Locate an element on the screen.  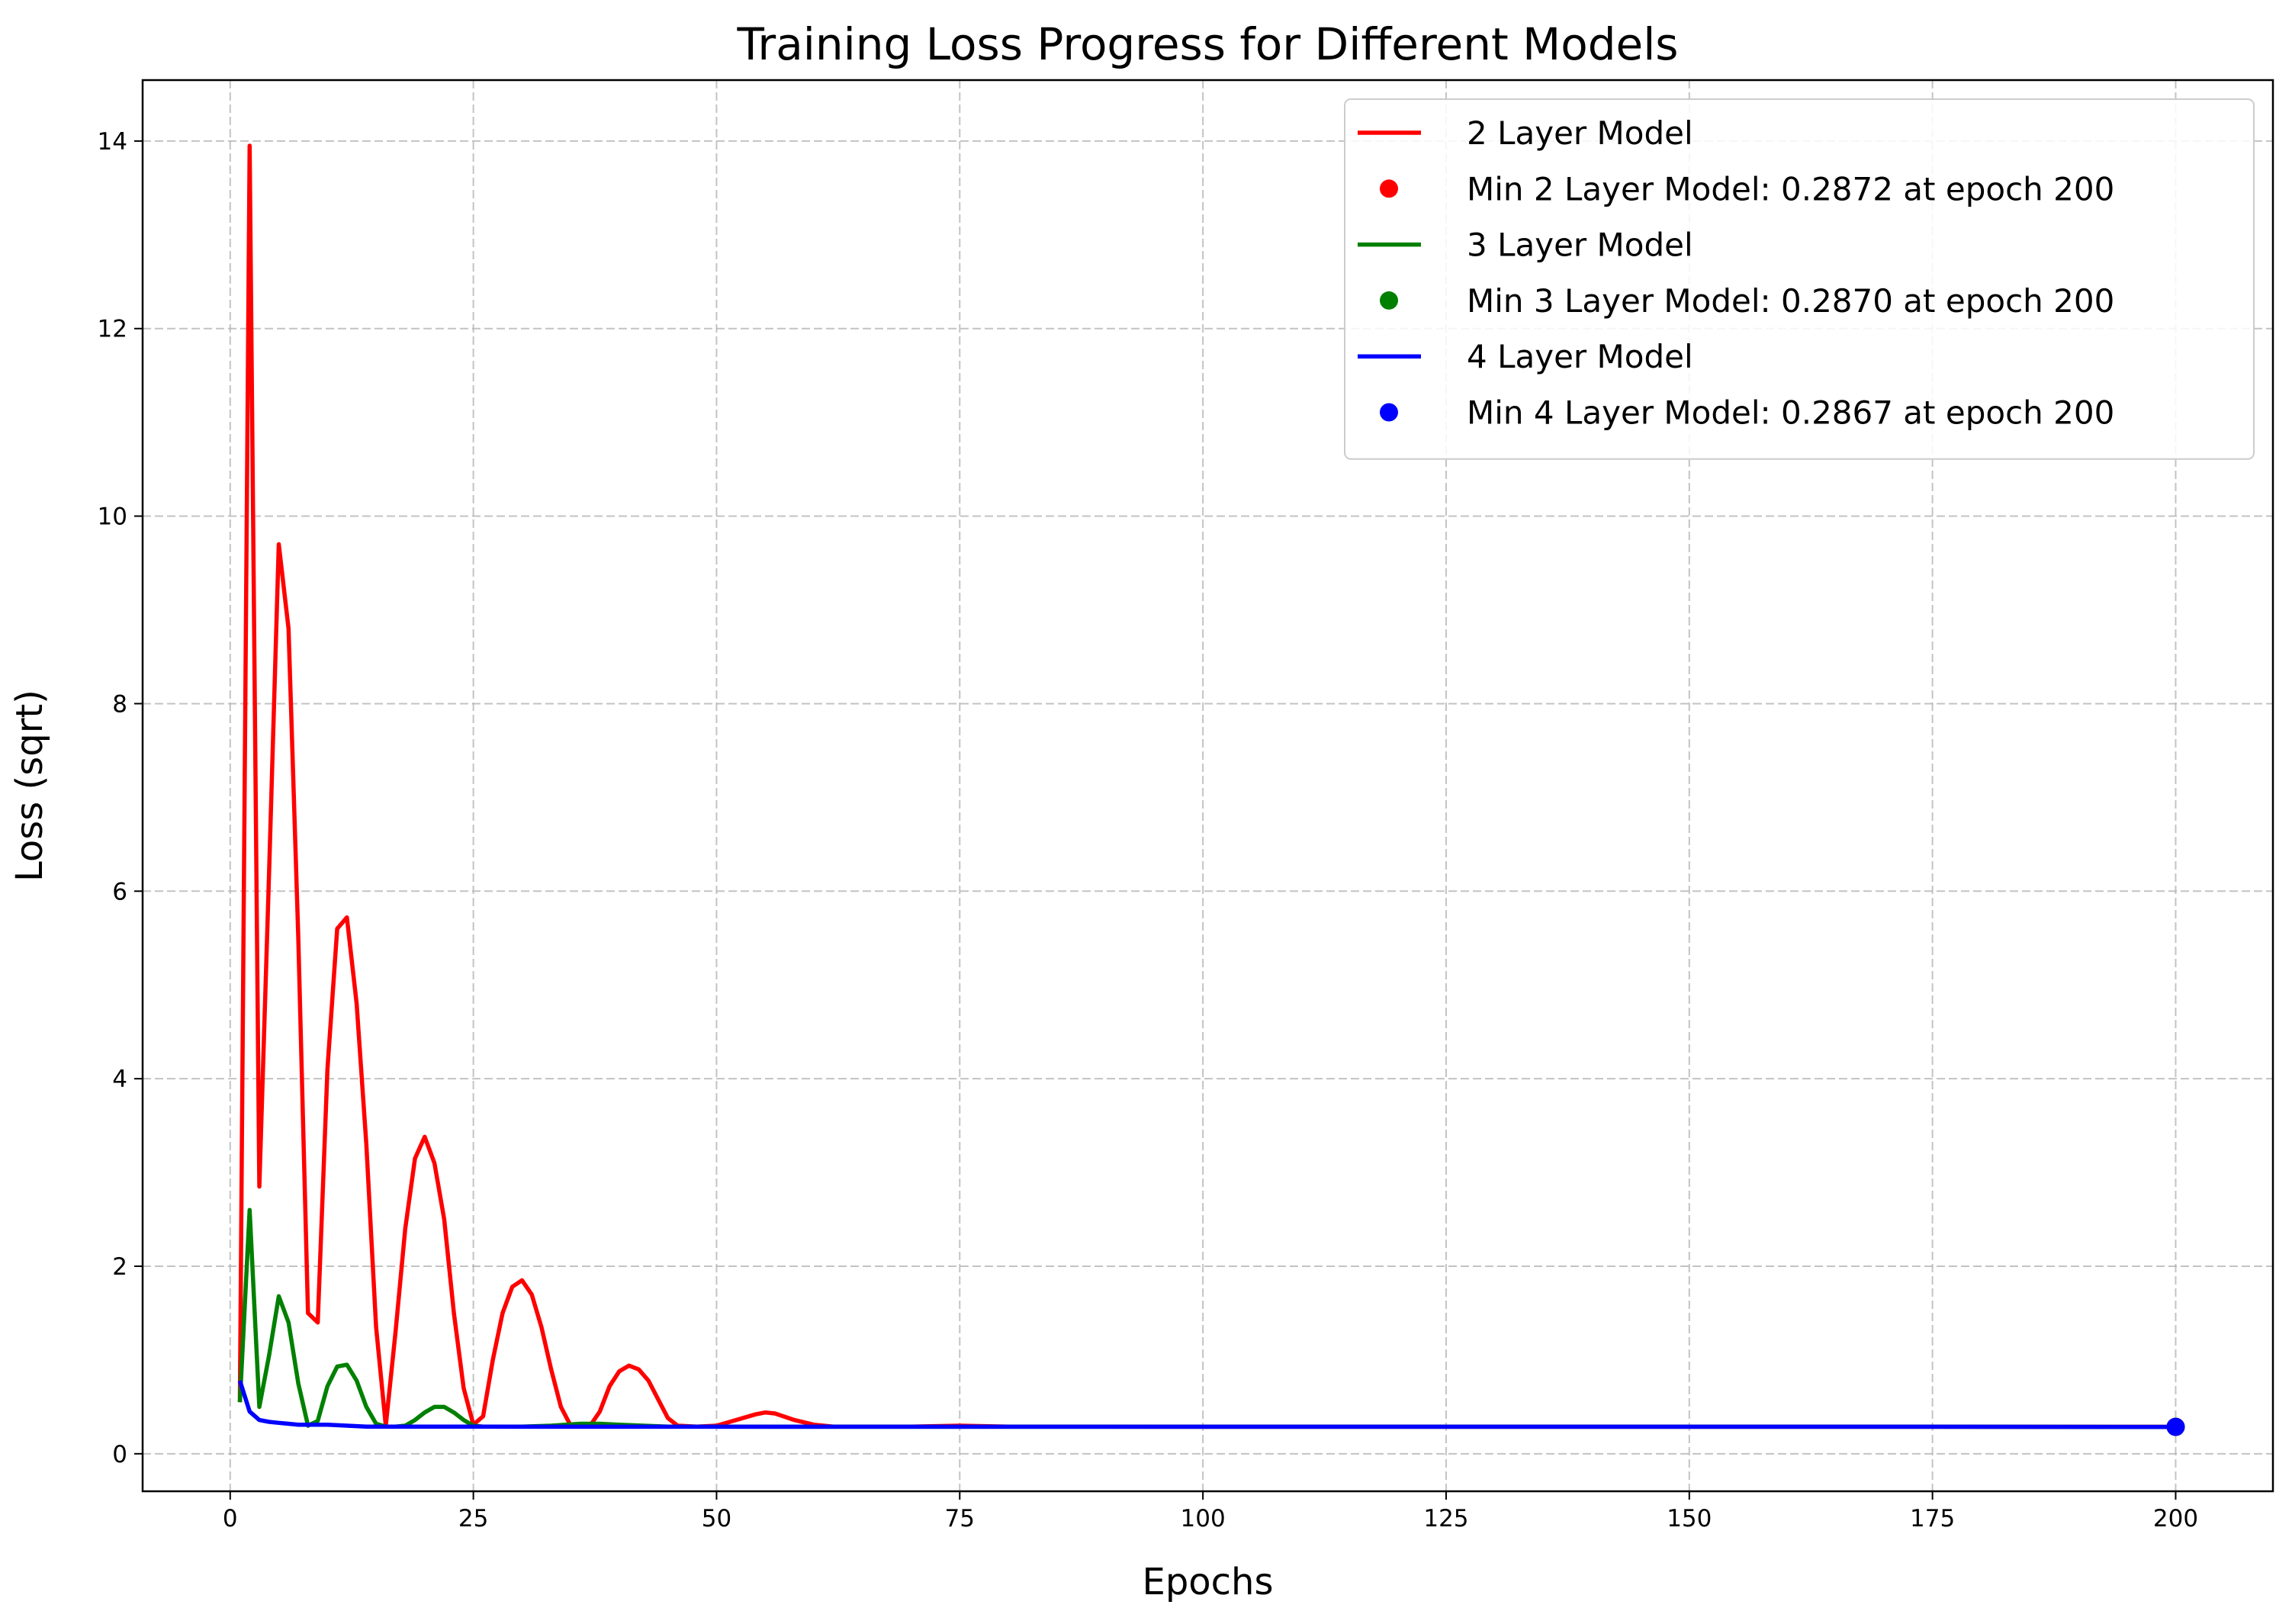
y-tick-label: 2 is located at coordinates (120, 1267).